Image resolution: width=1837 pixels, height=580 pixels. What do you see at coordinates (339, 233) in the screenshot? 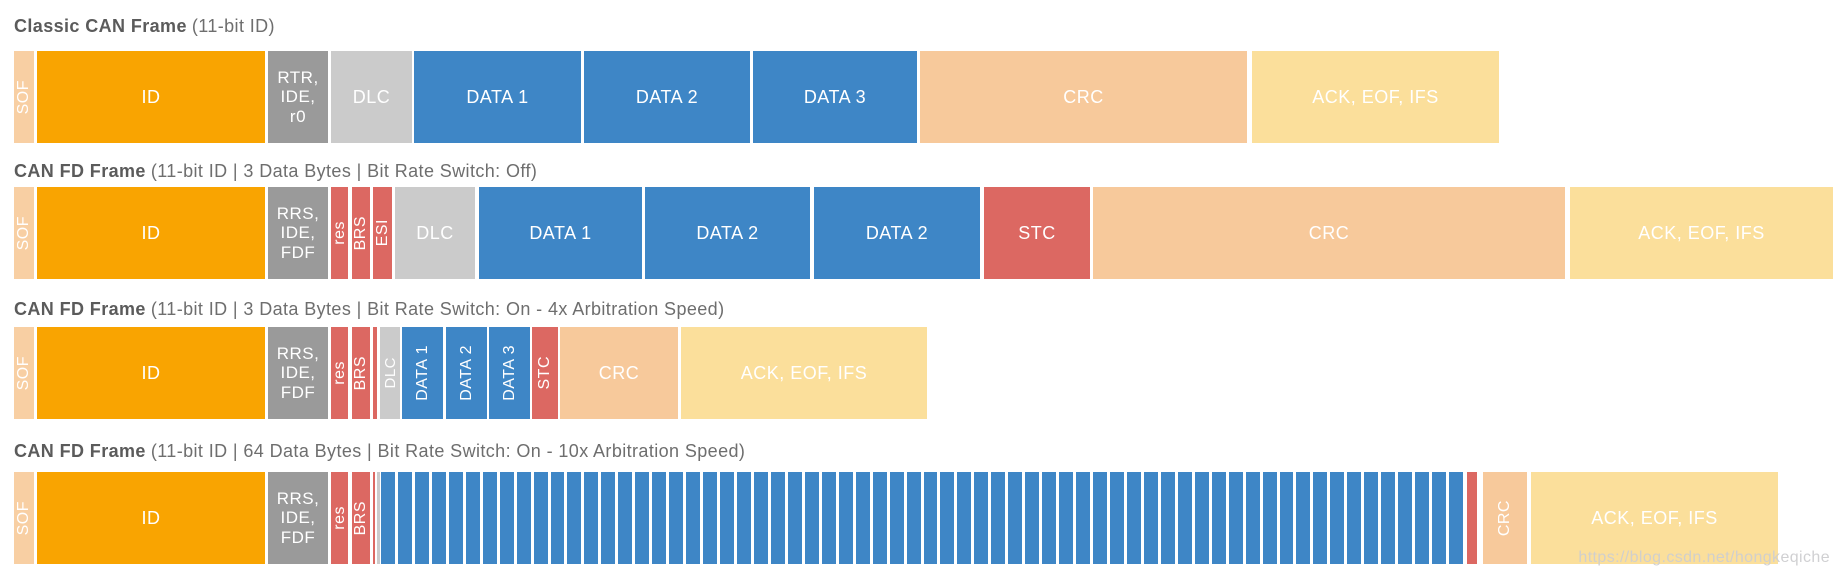
I see `segment-label: res` at bounding box center [339, 233].